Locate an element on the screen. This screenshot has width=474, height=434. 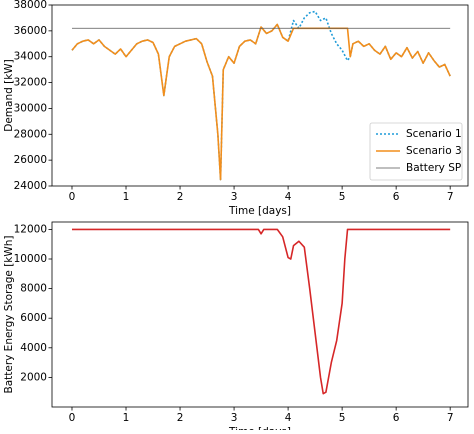
y-axis-label: Demand [kW] is located at coordinates (9, 95).